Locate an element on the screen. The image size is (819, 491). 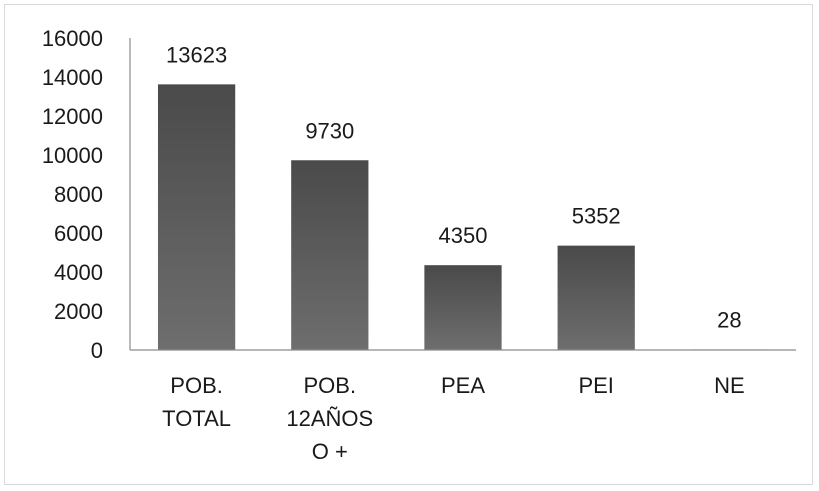
x-category-label: POB. TOTAL is located at coordinates (196, 402).